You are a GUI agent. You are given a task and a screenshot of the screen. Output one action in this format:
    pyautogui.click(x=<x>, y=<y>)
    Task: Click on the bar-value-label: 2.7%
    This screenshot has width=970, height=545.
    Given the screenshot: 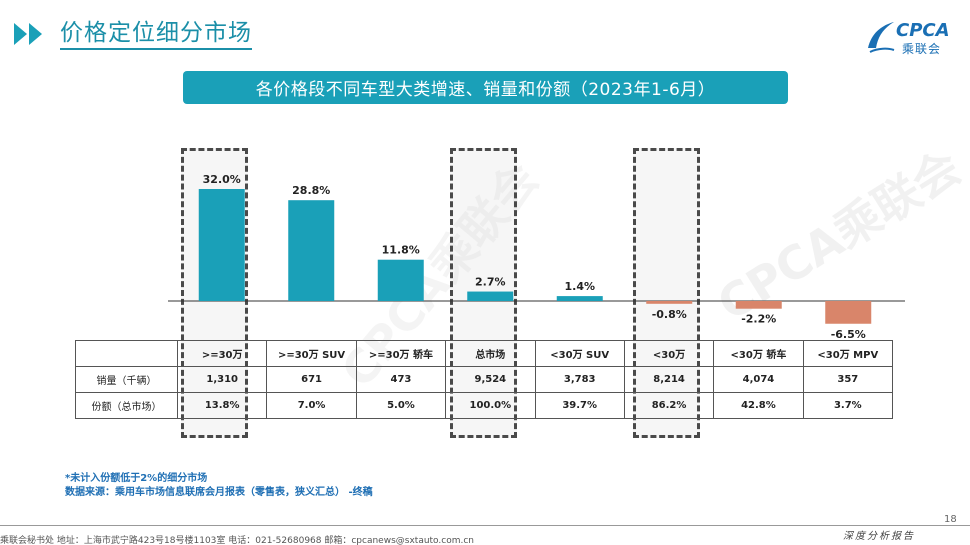 What is the action you would take?
    pyautogui.click(x=490, y=282)
    